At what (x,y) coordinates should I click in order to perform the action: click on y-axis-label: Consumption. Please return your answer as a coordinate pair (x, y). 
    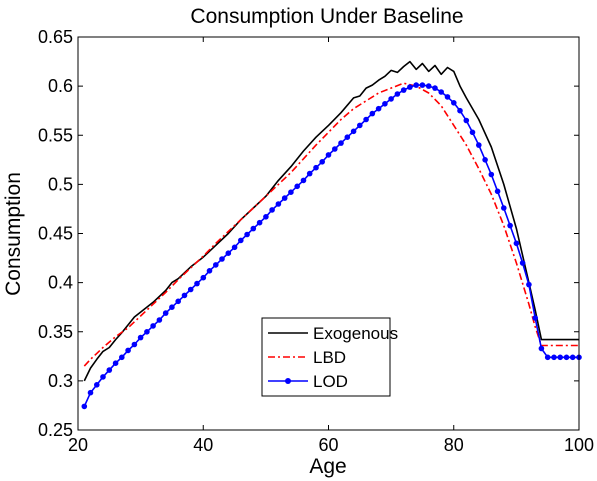
    Looking at the image, I should click on (13, 234).